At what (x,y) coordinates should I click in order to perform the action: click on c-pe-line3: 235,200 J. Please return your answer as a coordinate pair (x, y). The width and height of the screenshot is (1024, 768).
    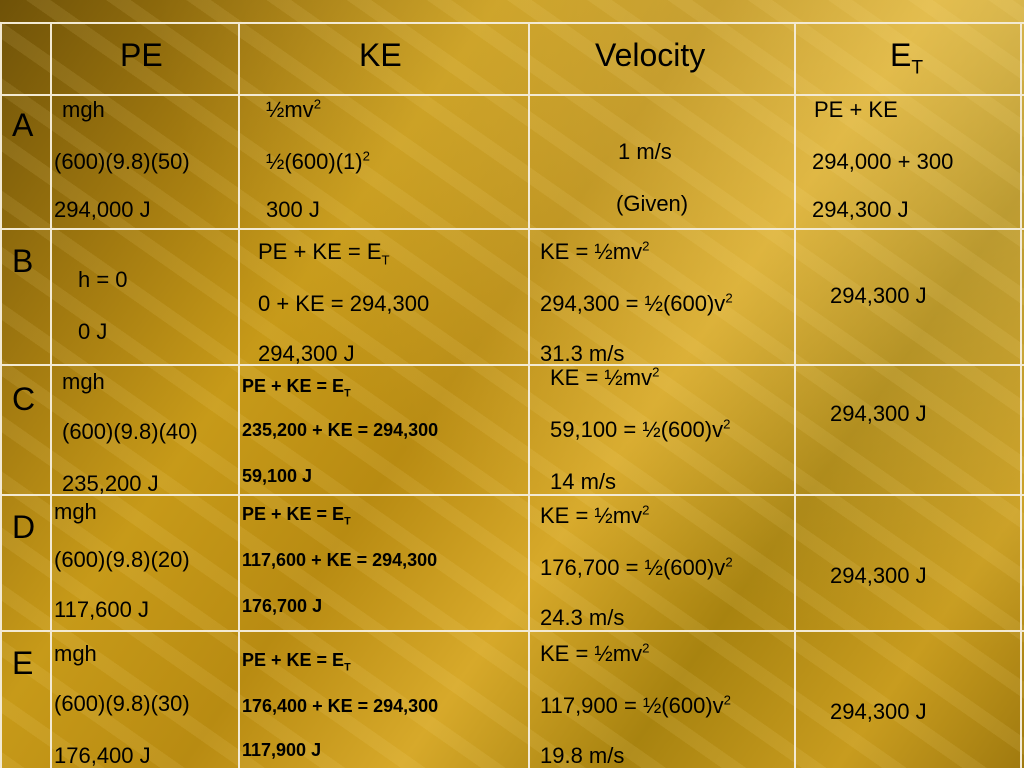
    Looking at the image, I should click on (110, 483).